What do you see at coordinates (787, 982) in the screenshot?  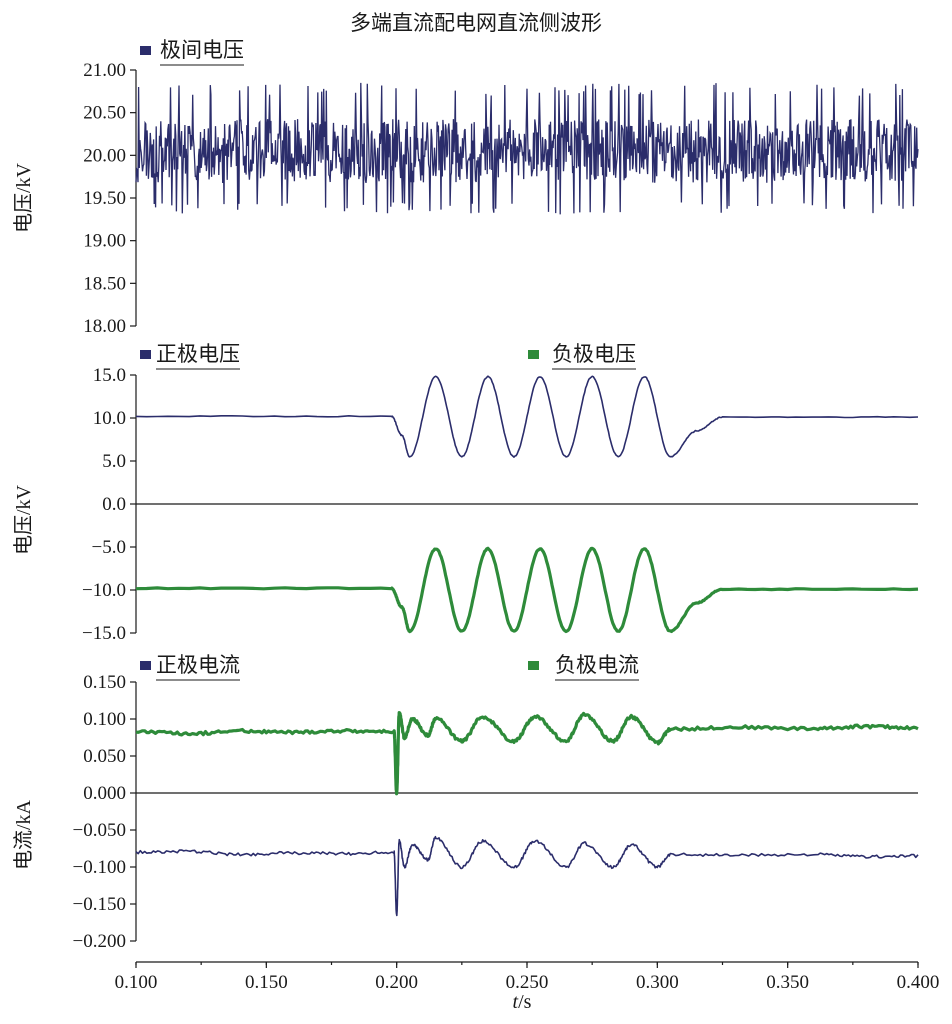 I see `x-tick-label: 0.350` at bounding box center [787, 982].